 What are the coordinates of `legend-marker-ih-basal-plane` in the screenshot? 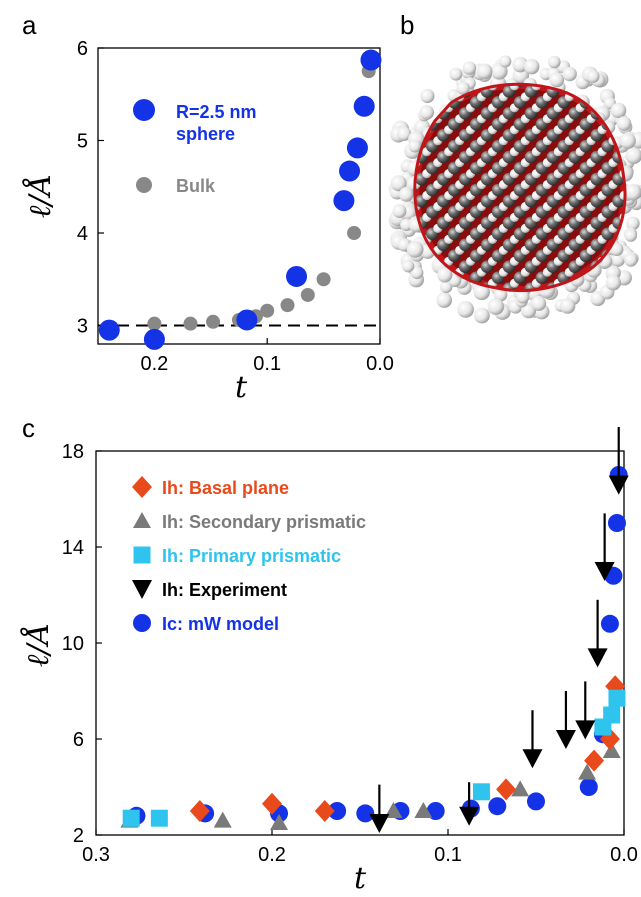 It's located at (142, 487).